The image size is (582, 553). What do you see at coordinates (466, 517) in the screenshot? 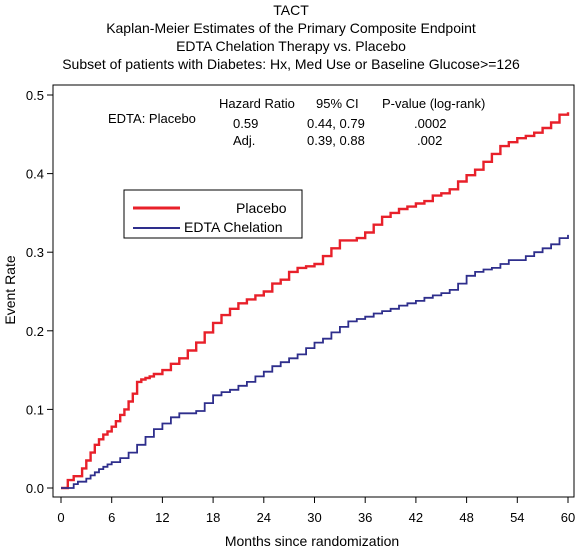
I see `x-tick-label: 48` at bounding box center [466, 517].